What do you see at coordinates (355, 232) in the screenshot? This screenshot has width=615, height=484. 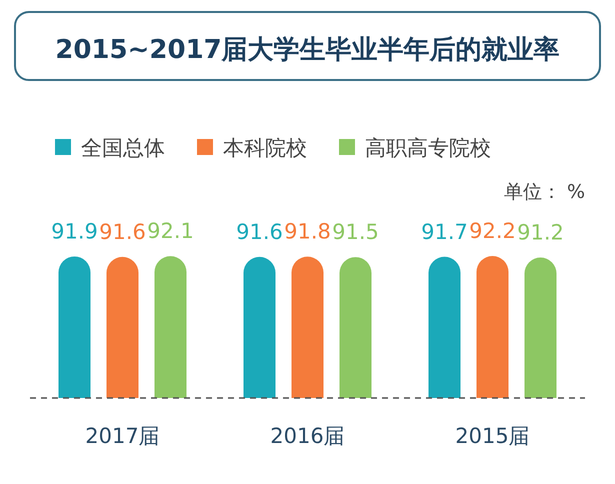 I see `data-label: 91.5` at bounding box center [355, 232].